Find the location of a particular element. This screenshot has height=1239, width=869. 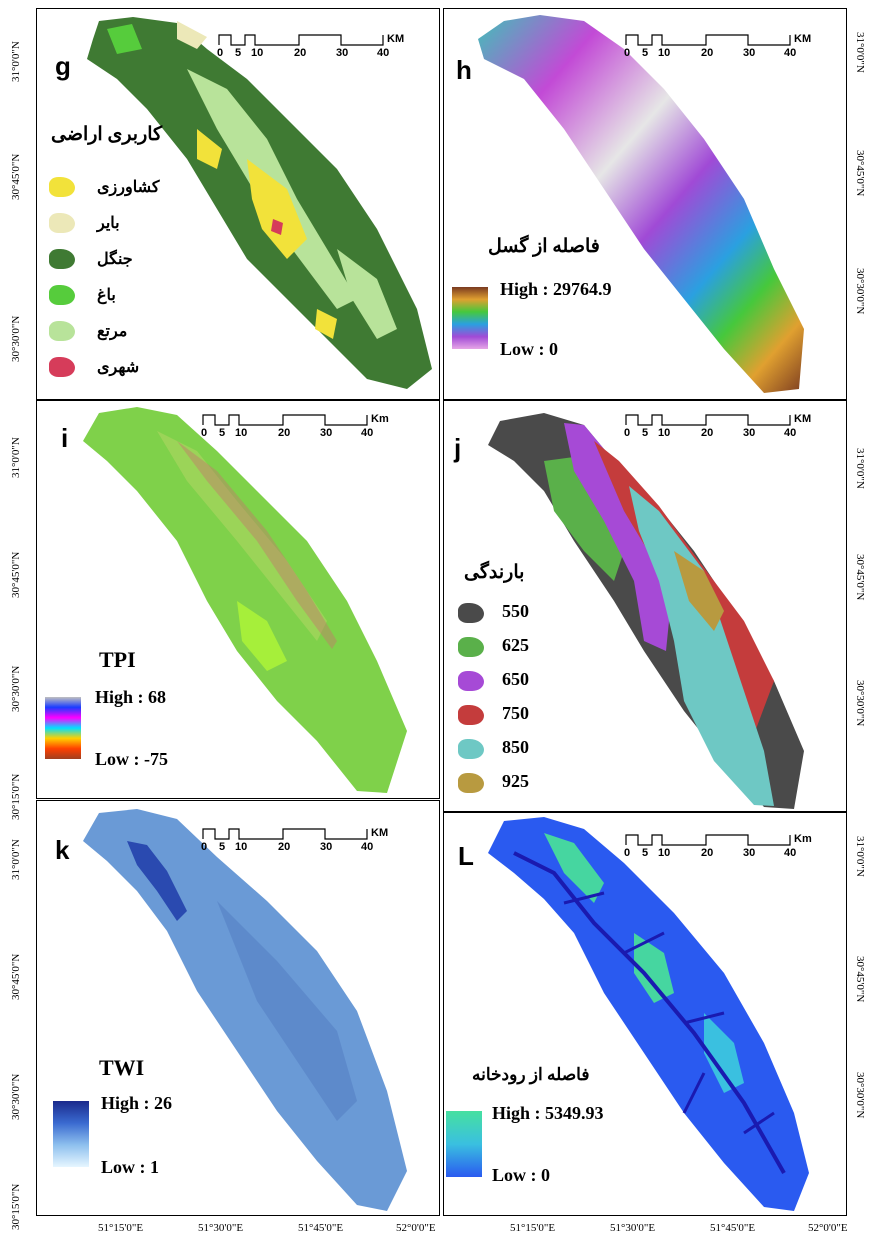

legend-label-barren: بایر is located at coordinates (108, 223).